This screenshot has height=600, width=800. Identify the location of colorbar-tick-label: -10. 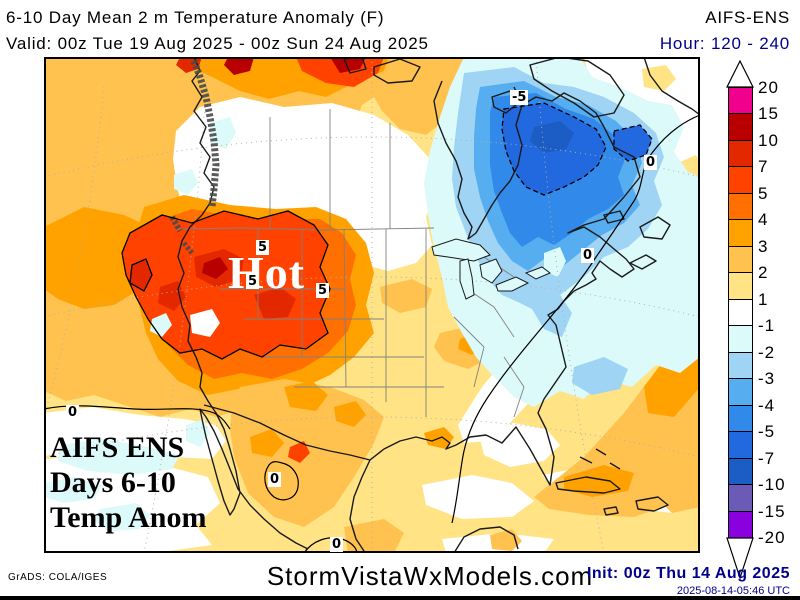
(772, 485).